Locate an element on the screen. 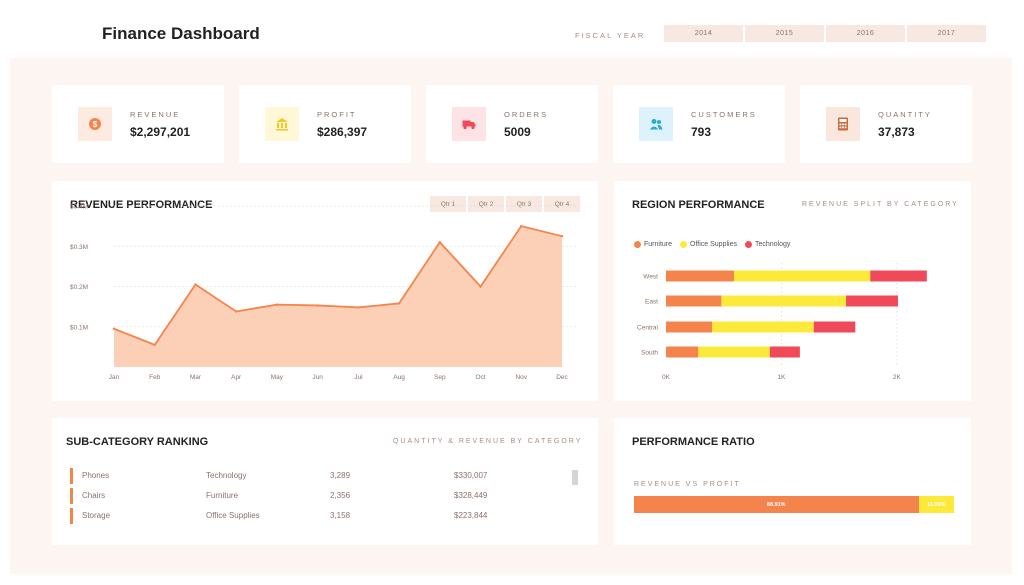  subcategory-name: Chairs is located at coordinates (94, 495).